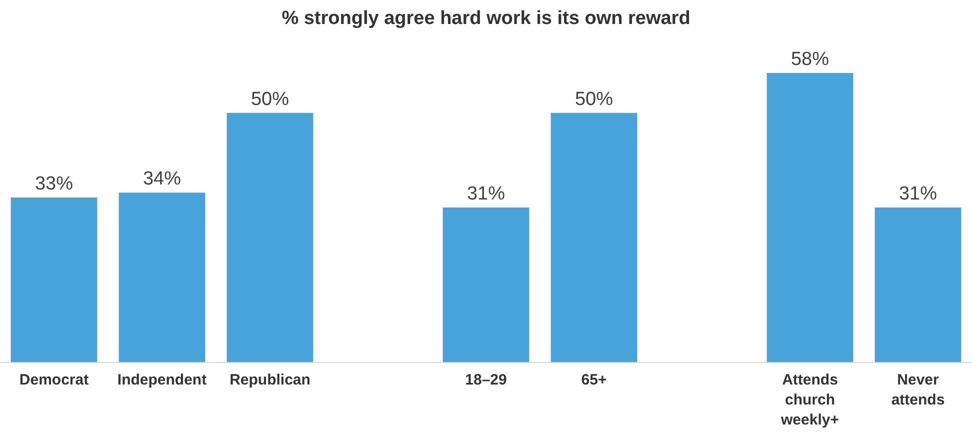  I want to click on x-tick-label: Democrat, so click(54, 380).